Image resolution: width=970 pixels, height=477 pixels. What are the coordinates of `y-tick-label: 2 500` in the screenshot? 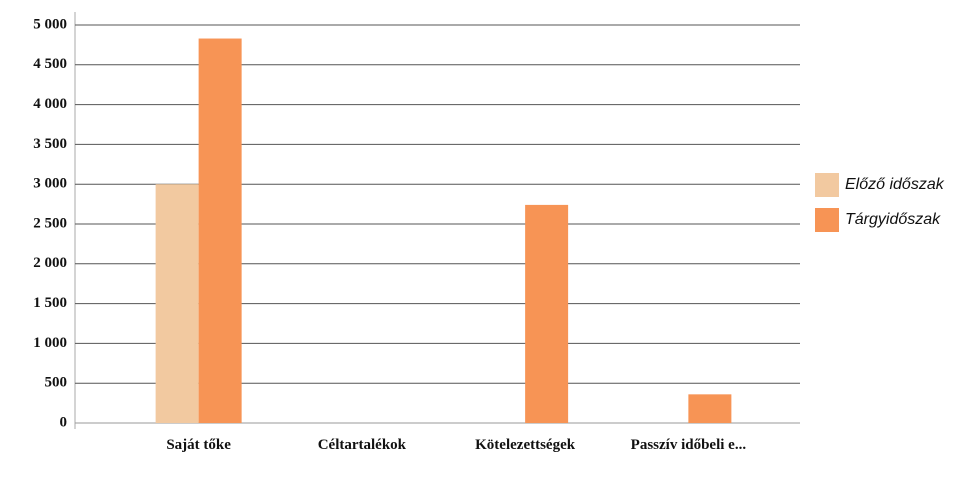 It's located at (50, 223).